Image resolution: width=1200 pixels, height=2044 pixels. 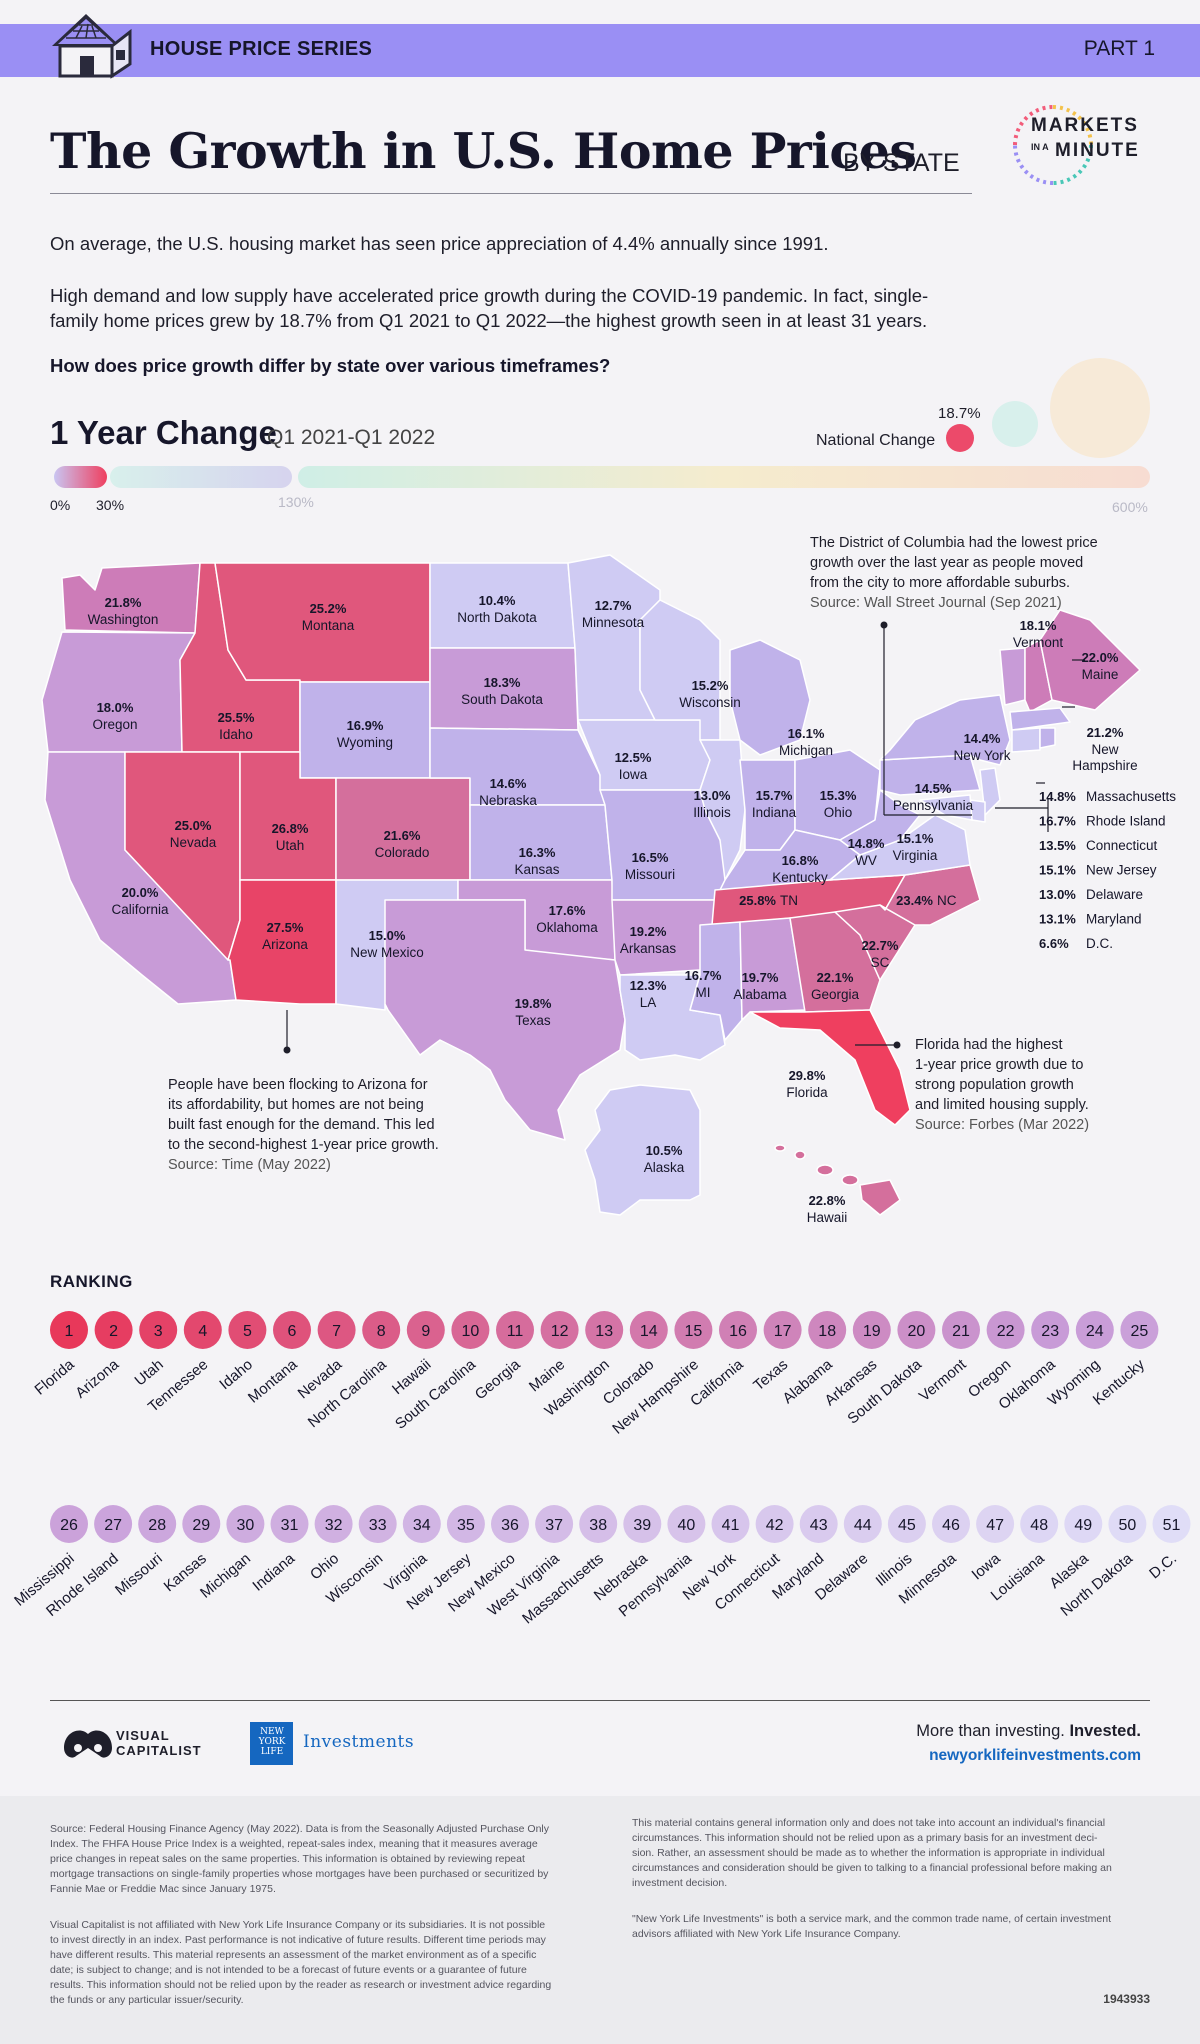 What do you see at coordinates (1040, 719) in the screenshot?
I see `state-shape-MA` at bounding box center [1040, 719].